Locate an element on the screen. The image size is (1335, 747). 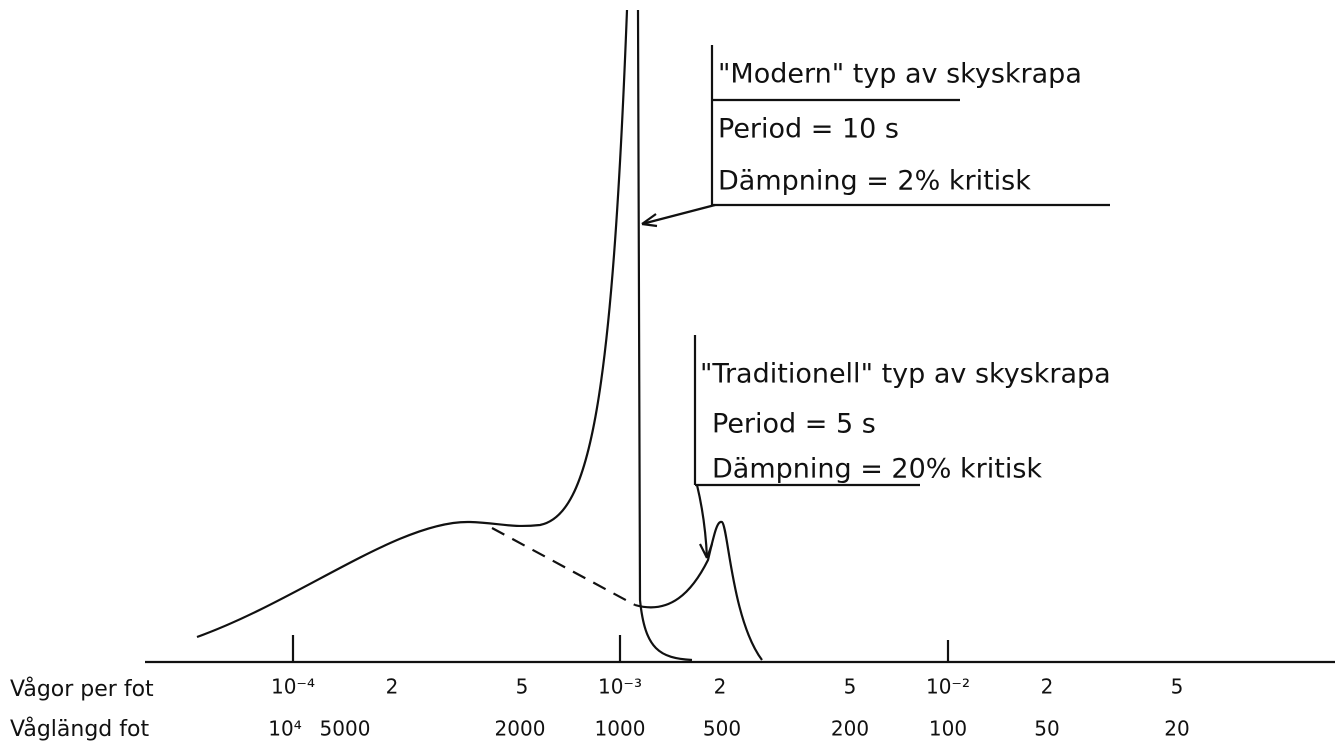
tick-label: 10⁴ is located at coordinates (284, 729).